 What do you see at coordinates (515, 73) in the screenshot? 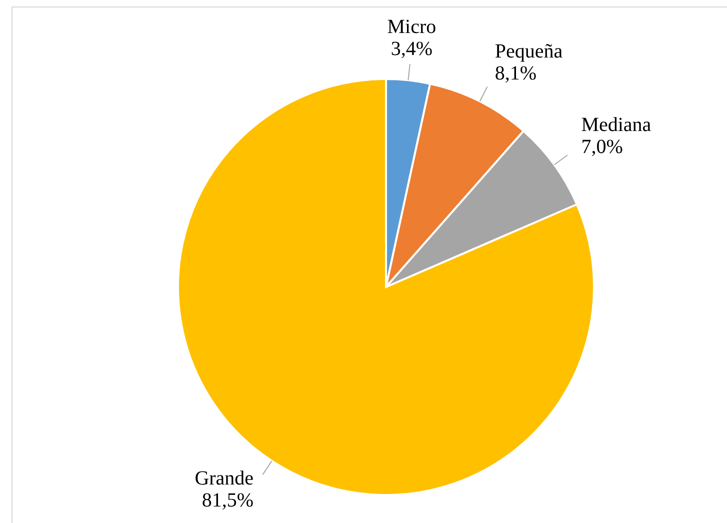
I see `data-label: 8,1%` at bounding box center [515, 73].